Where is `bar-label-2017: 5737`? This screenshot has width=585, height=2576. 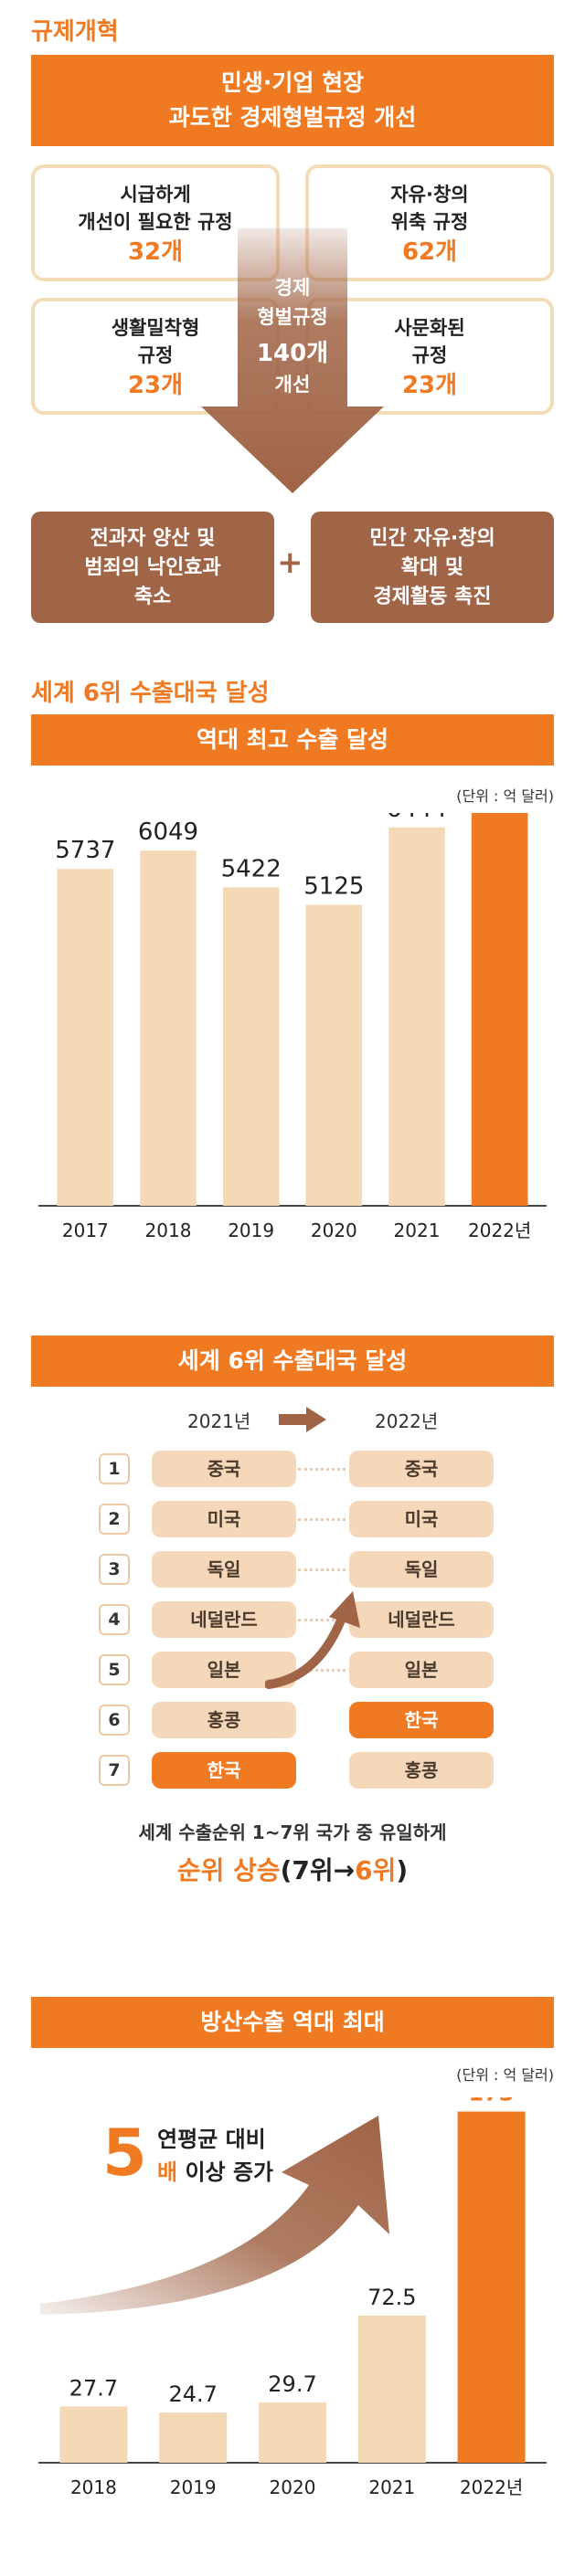 bar-label-2017: 5737 is located at coordinates (85, 851).